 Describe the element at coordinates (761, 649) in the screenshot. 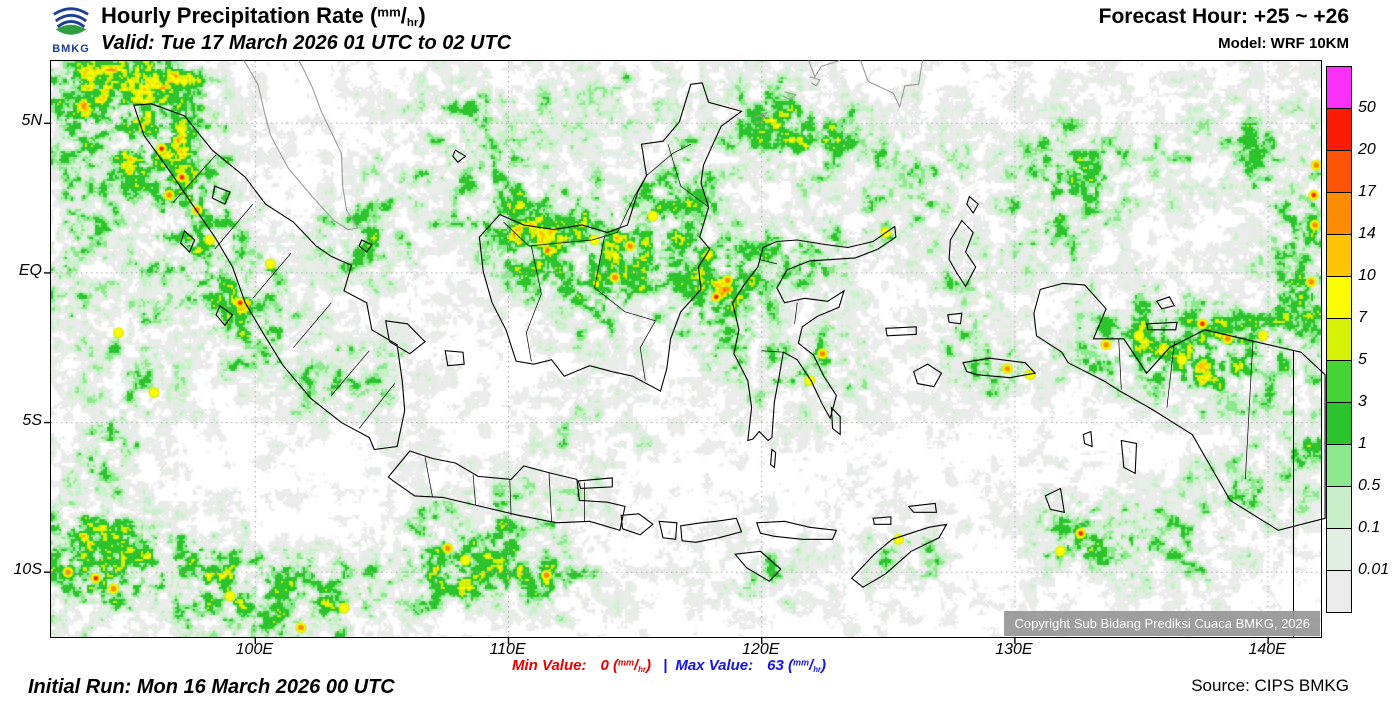

I see `lon-label: 120E` at that location.